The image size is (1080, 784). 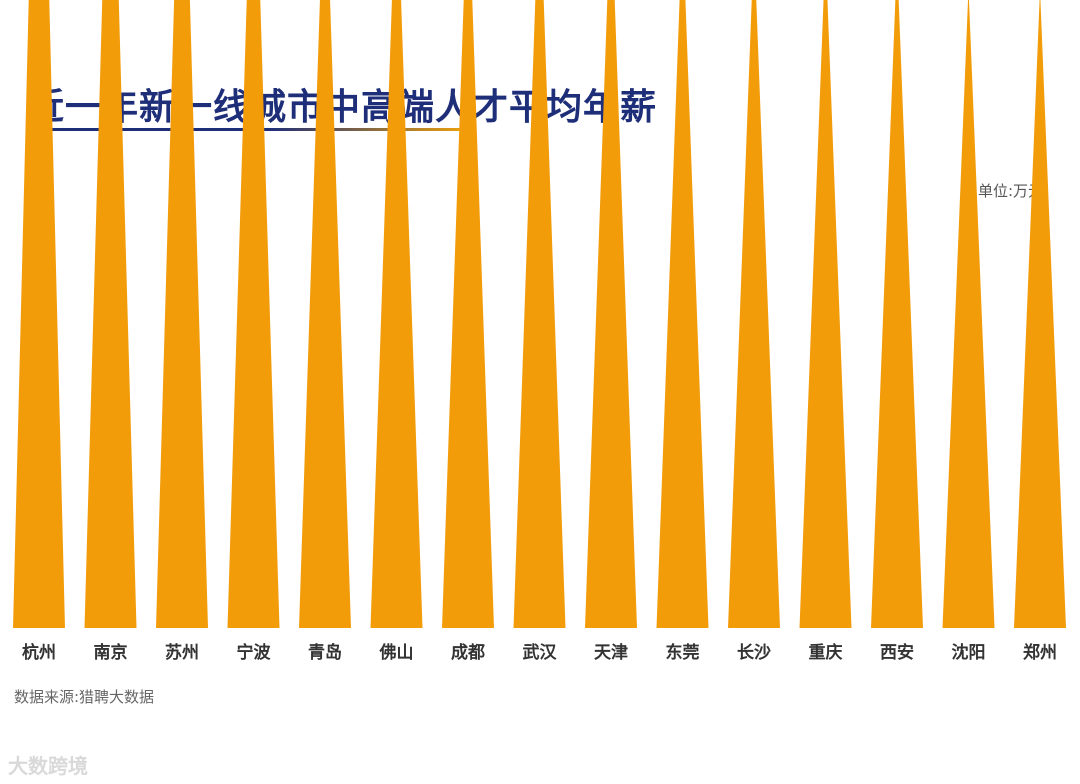 I want to click on bar-西安, so click(x=897, y=314).